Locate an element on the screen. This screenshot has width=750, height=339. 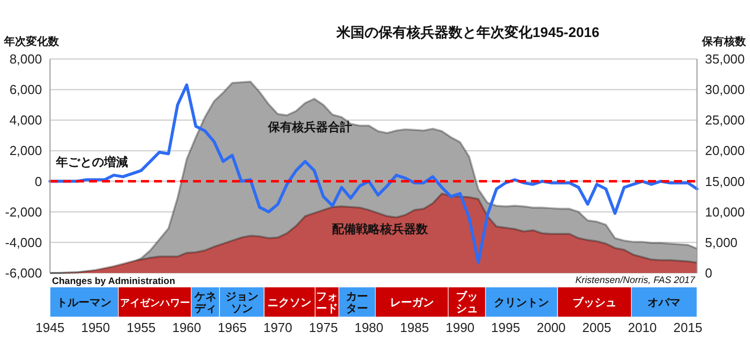
y-tick-label: 4,000 is located at coordinates (25, 120).